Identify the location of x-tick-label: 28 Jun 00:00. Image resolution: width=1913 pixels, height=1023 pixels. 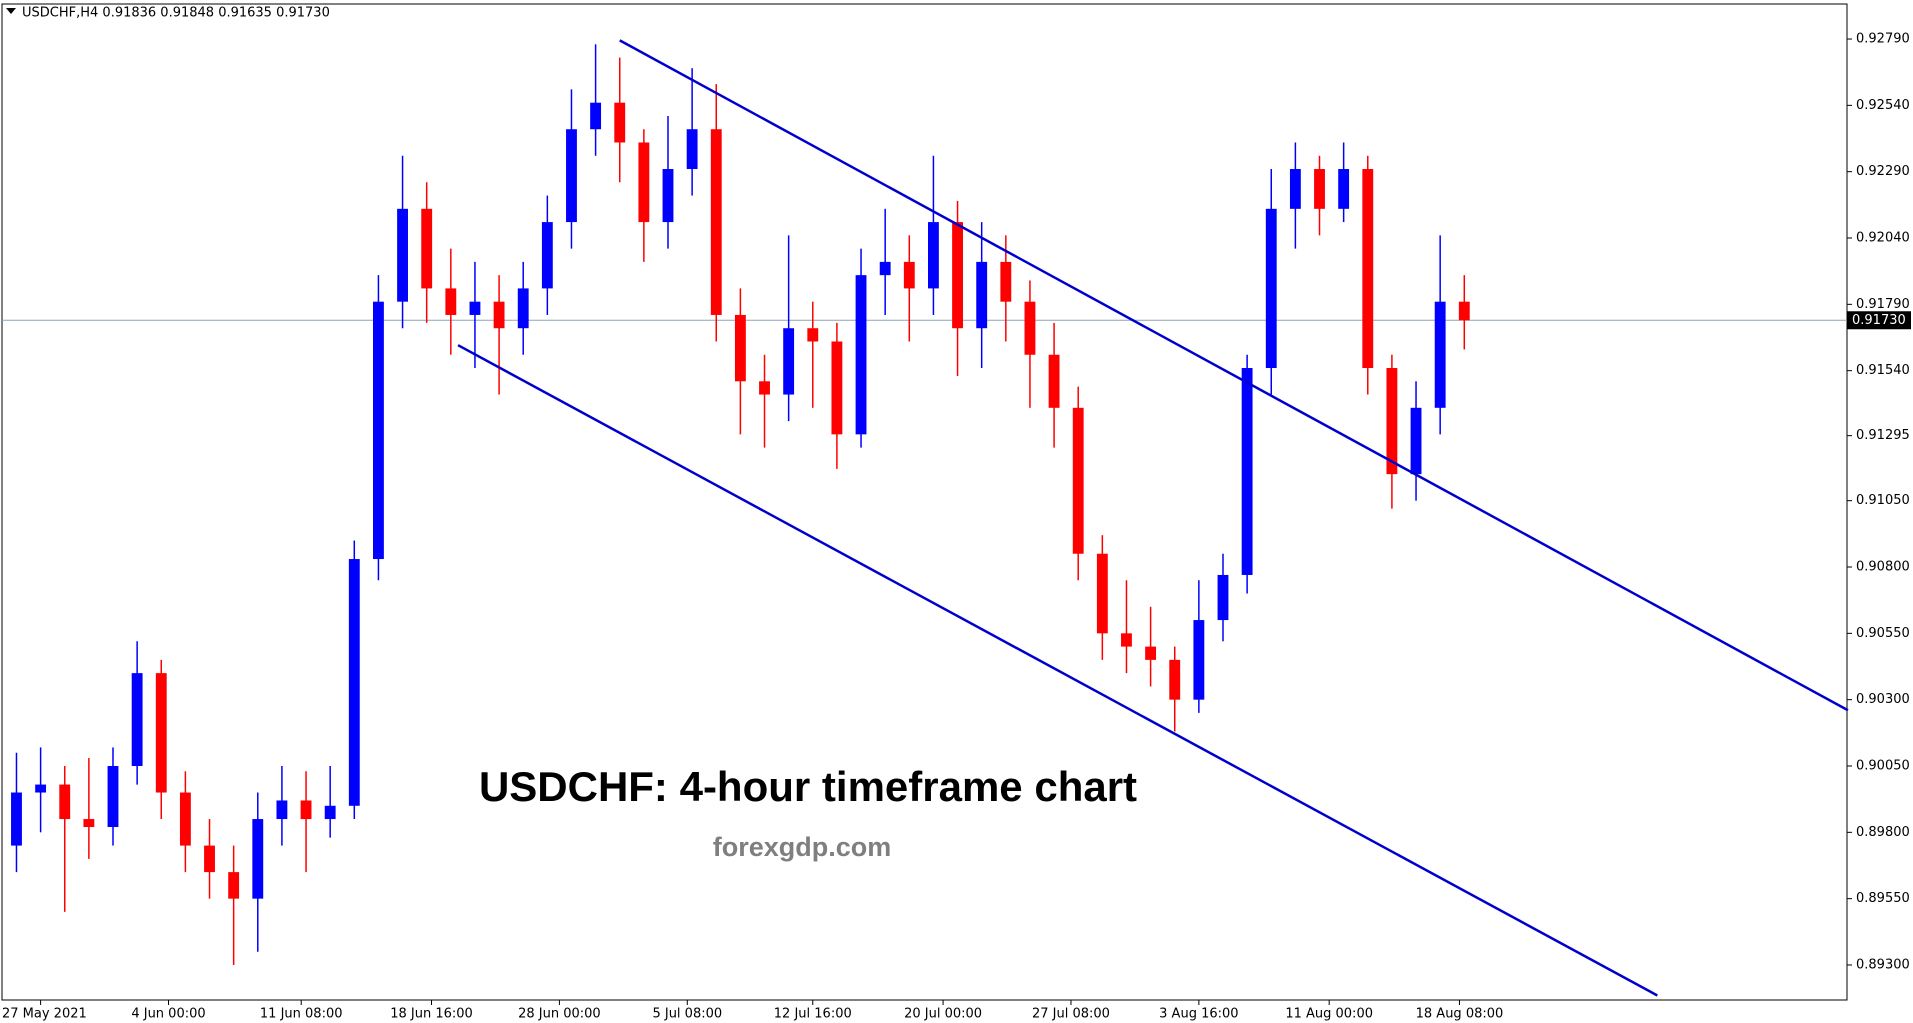
(559, 1014).